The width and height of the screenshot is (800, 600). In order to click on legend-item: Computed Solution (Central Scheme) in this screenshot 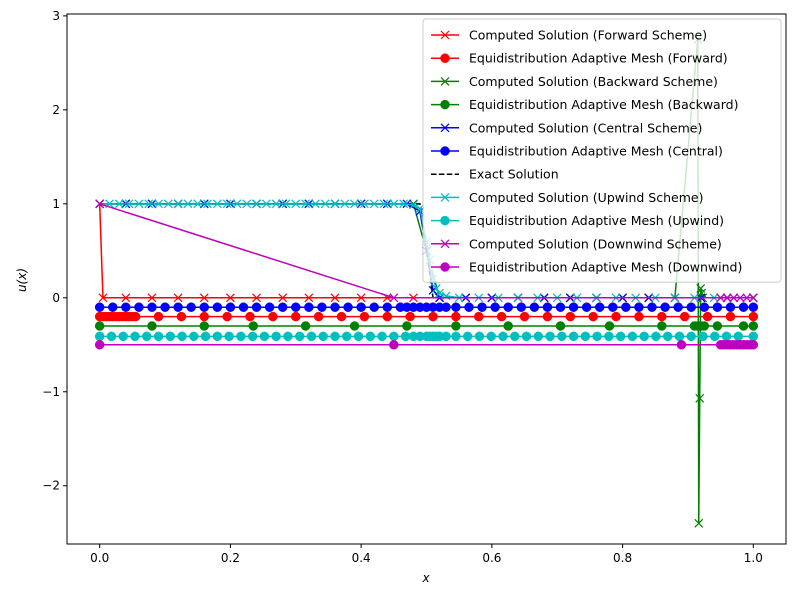, I will do `click(566, 127)`.